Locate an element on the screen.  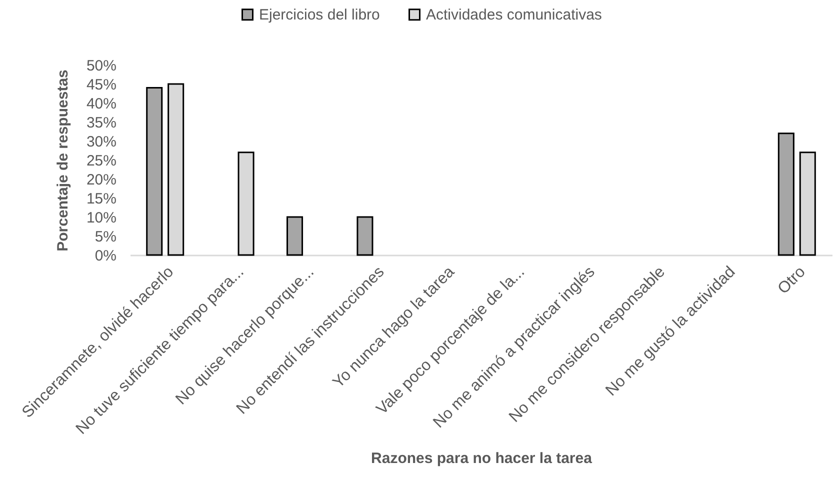
y-tick-label: 15% is located at coordinates (101, 199).